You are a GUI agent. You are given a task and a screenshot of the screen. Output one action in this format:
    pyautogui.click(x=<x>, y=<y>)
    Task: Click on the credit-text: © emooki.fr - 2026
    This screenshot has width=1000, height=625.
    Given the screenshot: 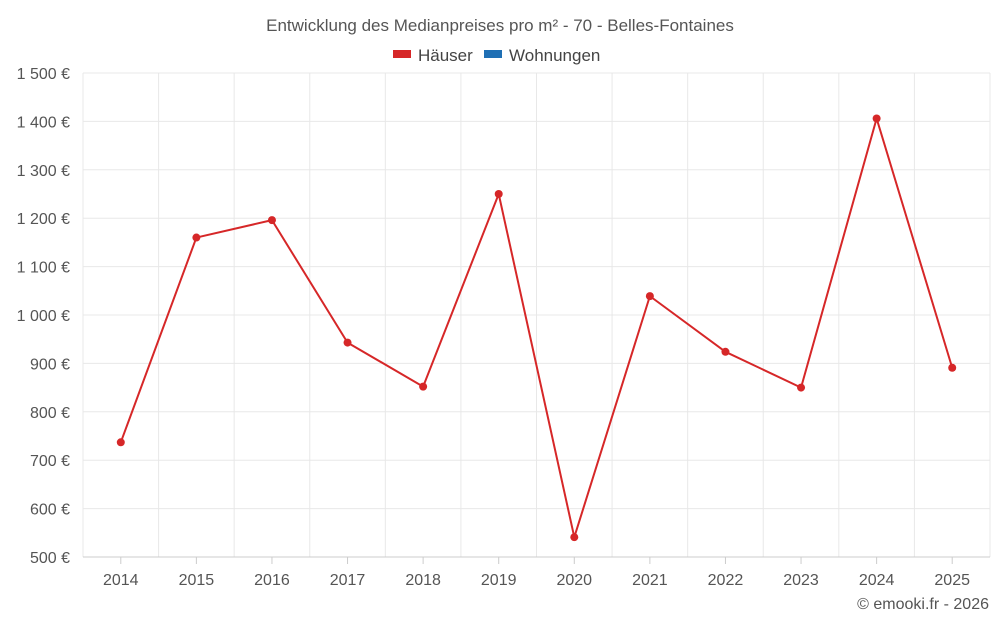 What is the action you would take?
    pyautogui.click(x=923, y=604)
    